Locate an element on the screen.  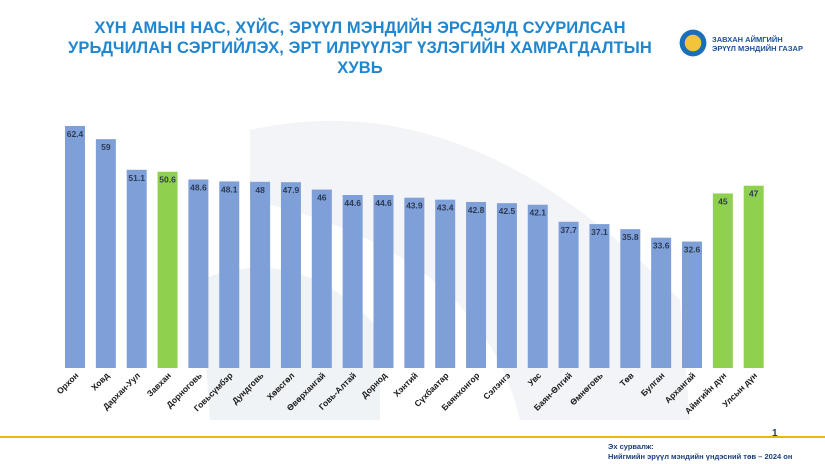
category-label-11: Хэнтий is located at coordinates (405, 384).